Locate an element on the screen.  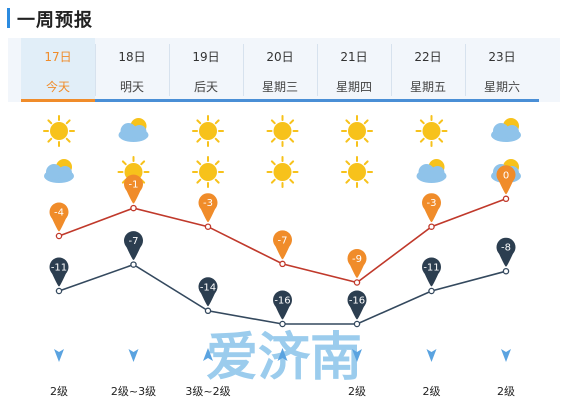
high-temp-marker: -7 is located at coordinates (282, 245).